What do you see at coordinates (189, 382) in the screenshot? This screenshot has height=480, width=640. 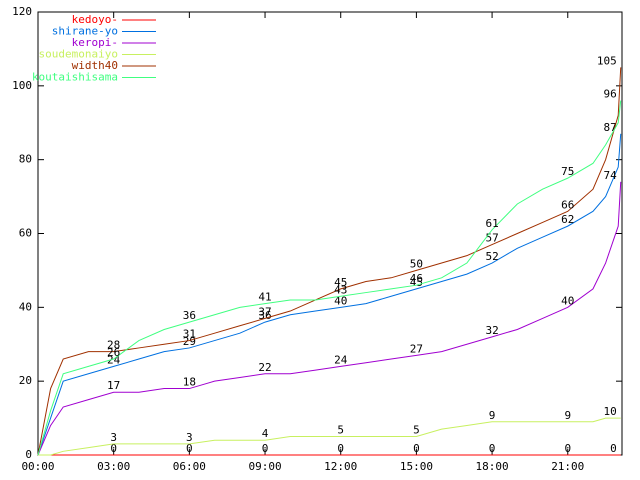 I see `data-label: 18` at bounding box center [189, 382].